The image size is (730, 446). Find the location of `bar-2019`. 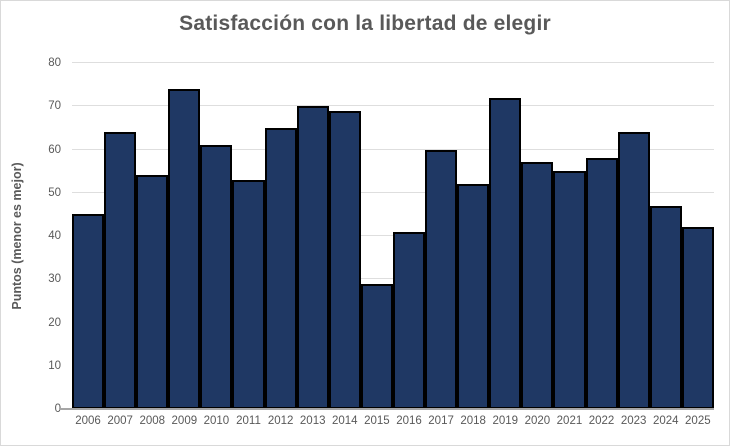

bar-2019 is located at coordinates (505, 253).